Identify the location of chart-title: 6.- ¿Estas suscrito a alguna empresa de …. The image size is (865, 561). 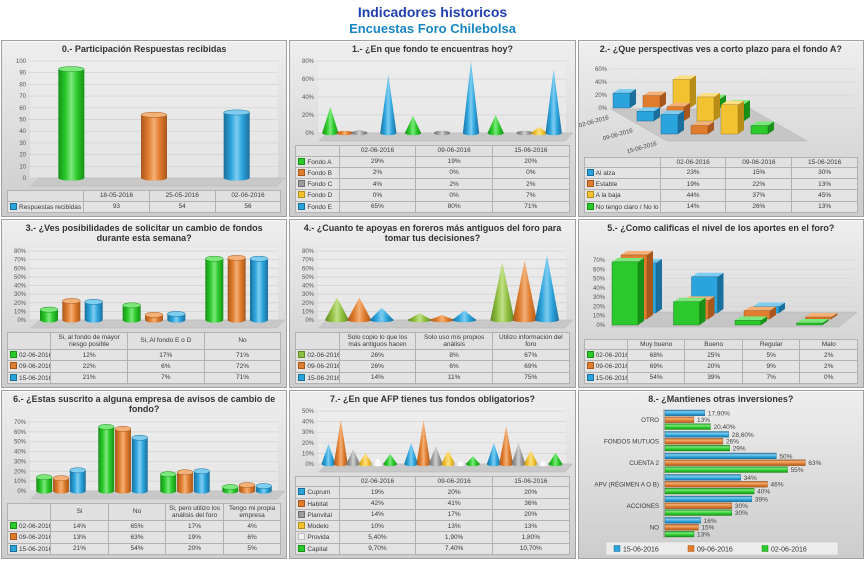
(144, 404).